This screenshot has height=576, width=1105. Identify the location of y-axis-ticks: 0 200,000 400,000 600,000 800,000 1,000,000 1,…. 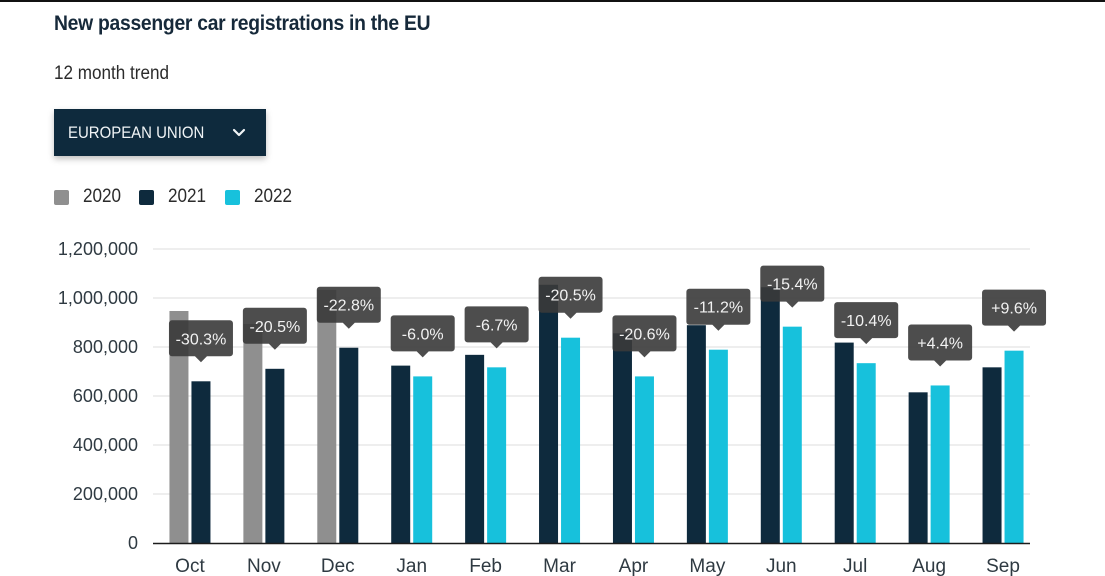
(98, 396).